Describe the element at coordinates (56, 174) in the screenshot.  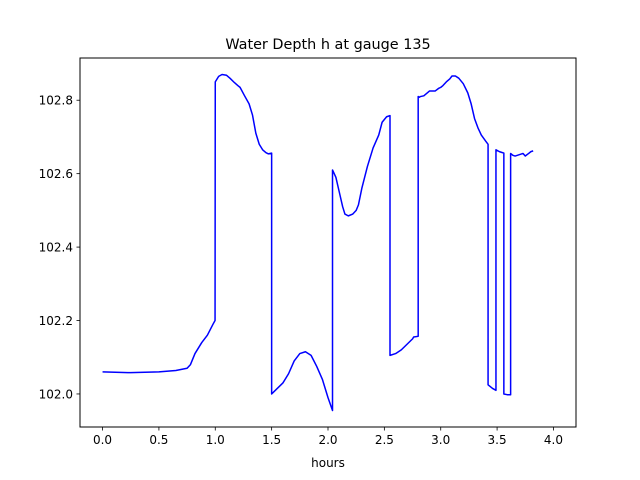
I see `y-tick-label: 102.6` at that location.